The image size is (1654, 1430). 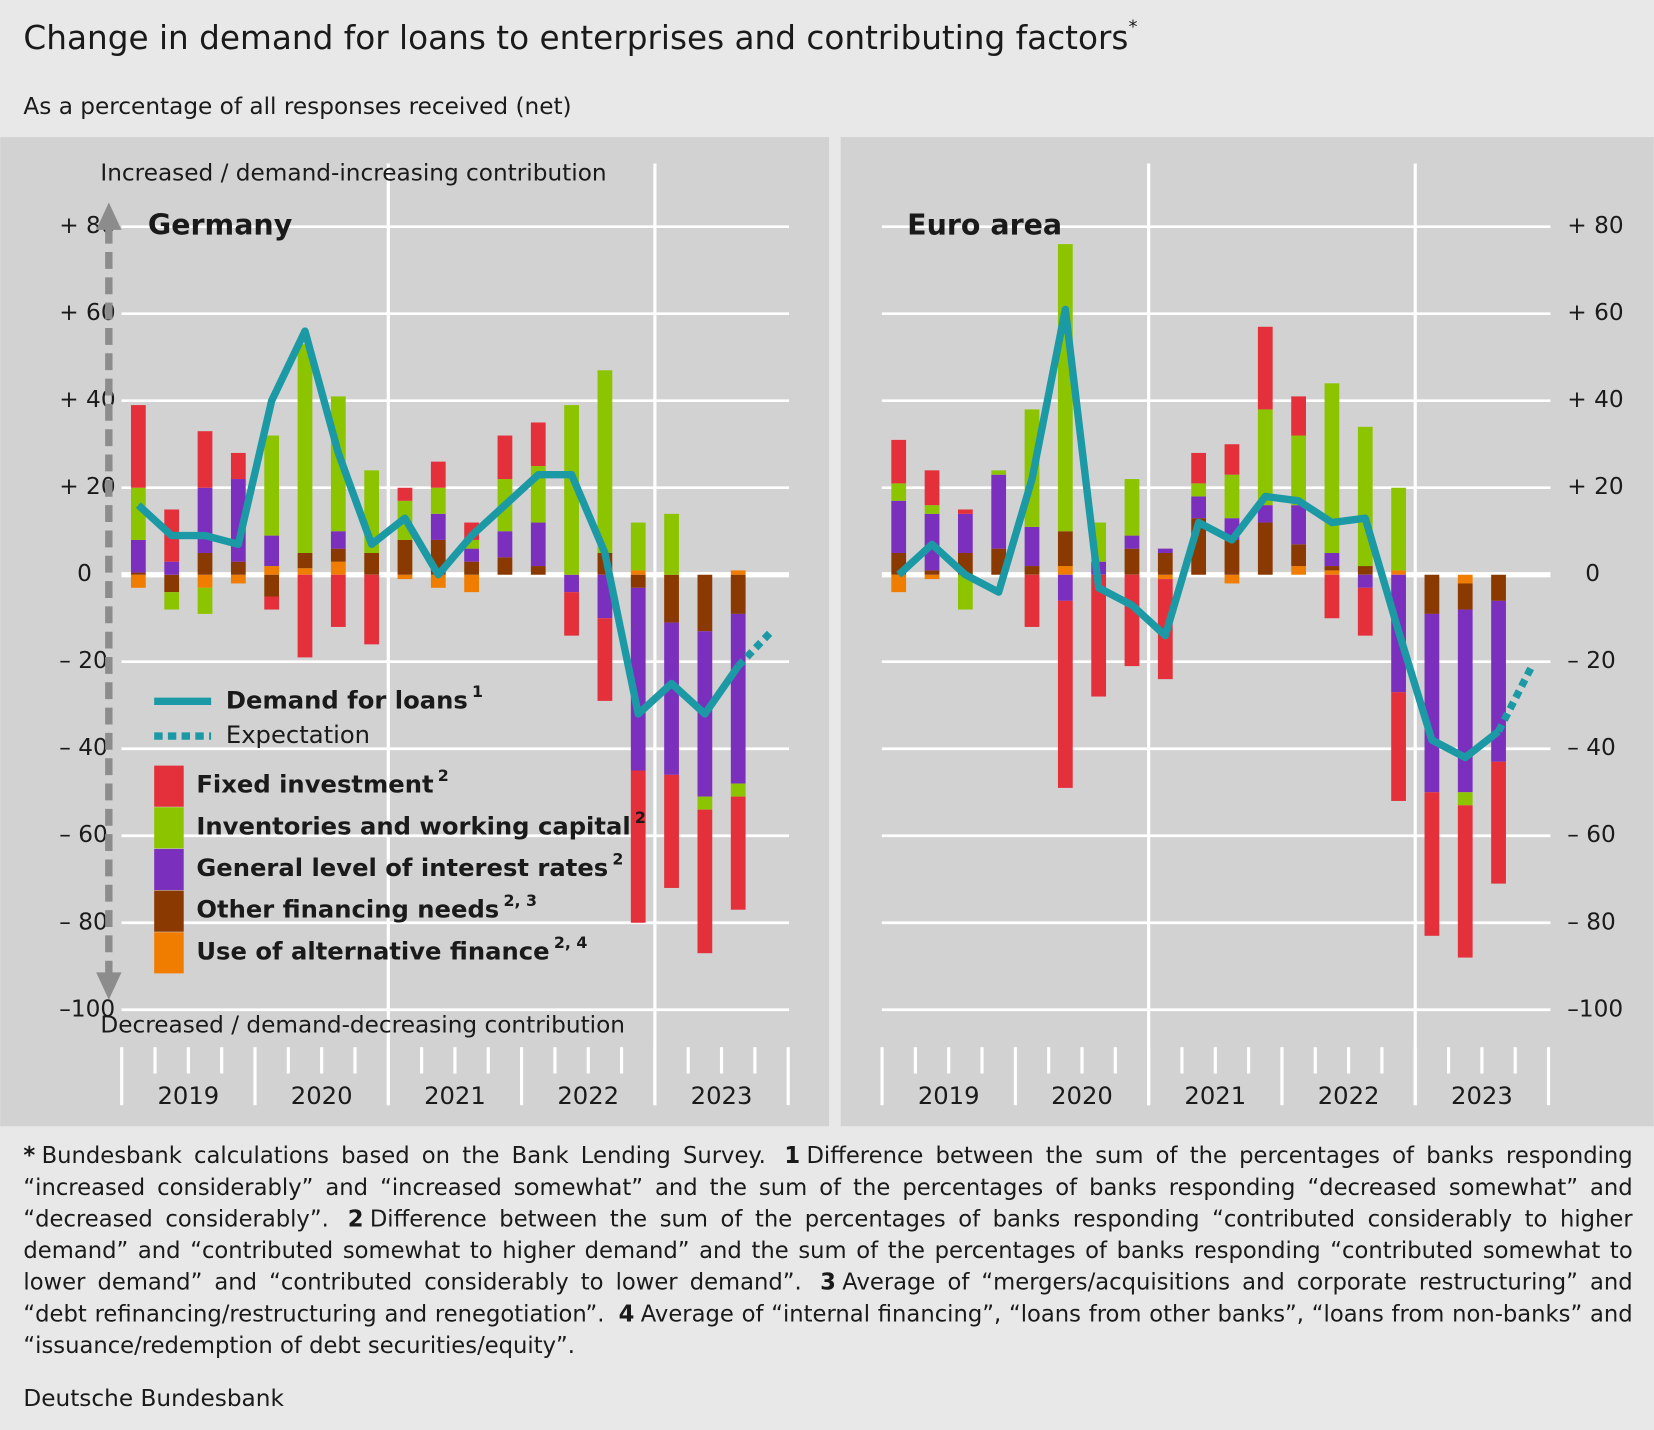 What do you see at coordinates (984, 225) in the screenshot?
I see `panel-title: Euro area` at bounding box center [984, 225].